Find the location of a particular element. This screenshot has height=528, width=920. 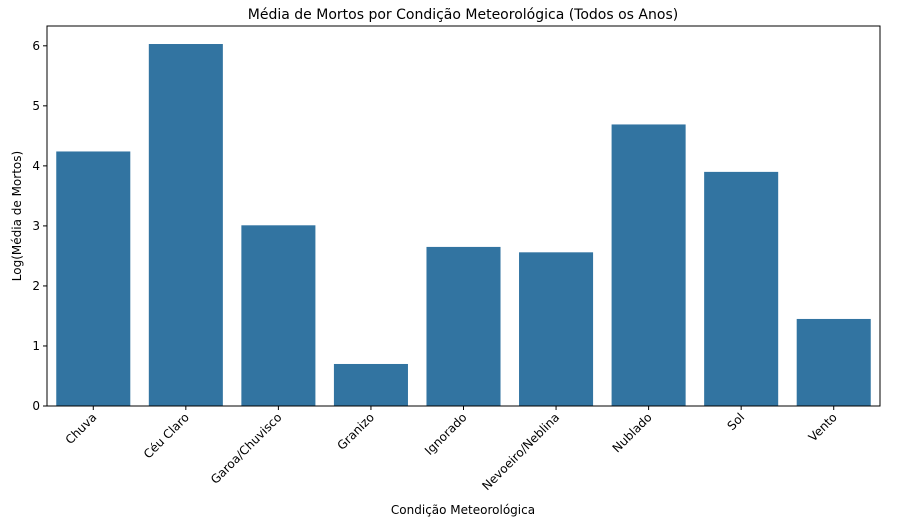

y-tick-label: 6 is located at coordinates (36, 46).